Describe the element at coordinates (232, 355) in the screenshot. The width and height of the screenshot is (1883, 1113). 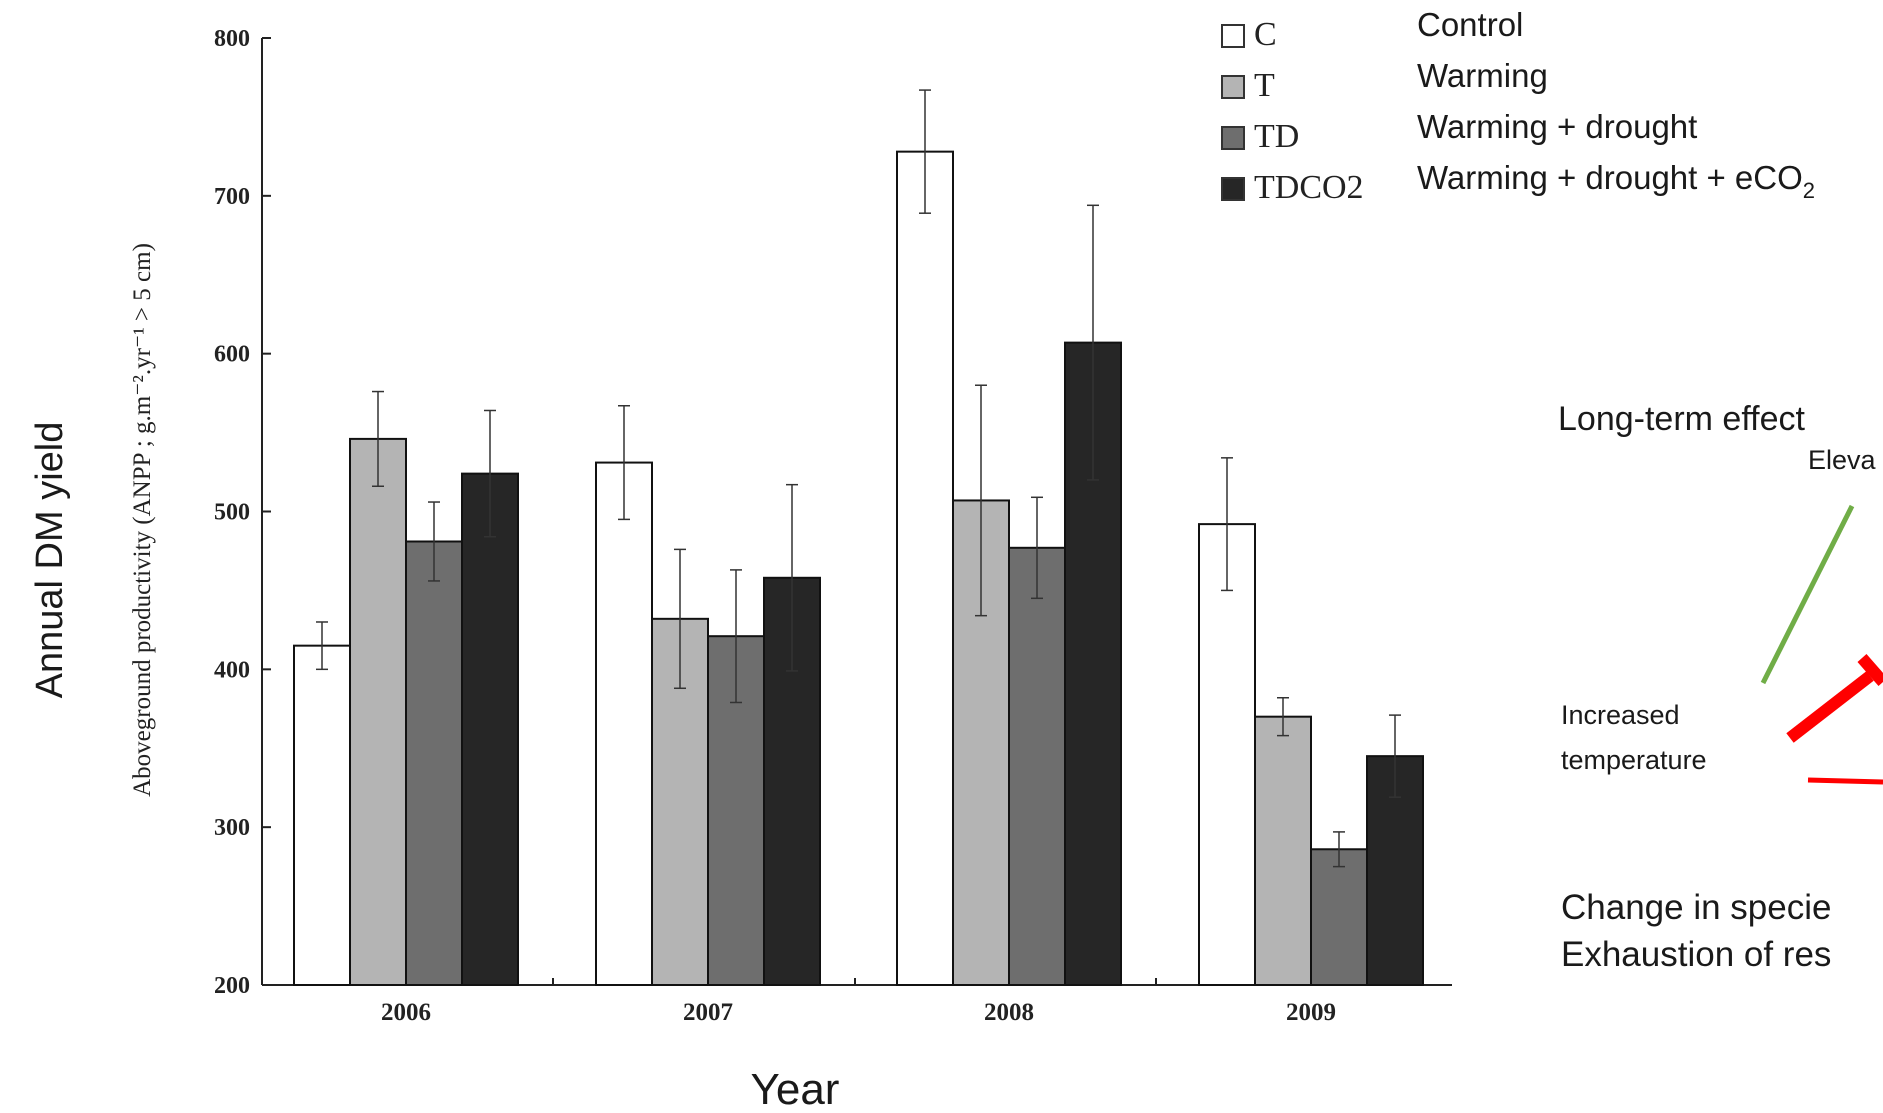
I see `y-tick-label: 600` at that location.